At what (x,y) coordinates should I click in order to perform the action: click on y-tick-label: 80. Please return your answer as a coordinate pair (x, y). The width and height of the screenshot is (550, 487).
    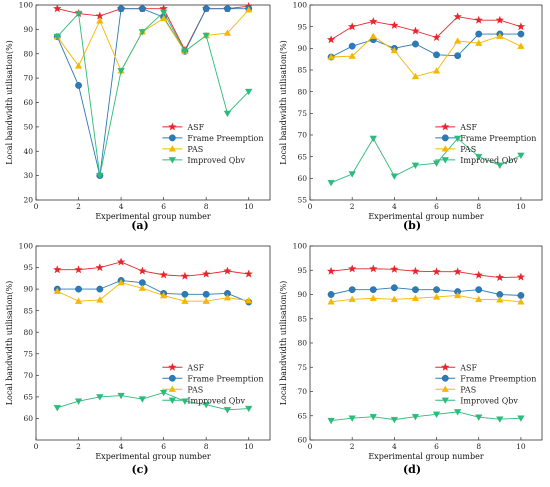
    Looking at the image, I should click on (28, 332).